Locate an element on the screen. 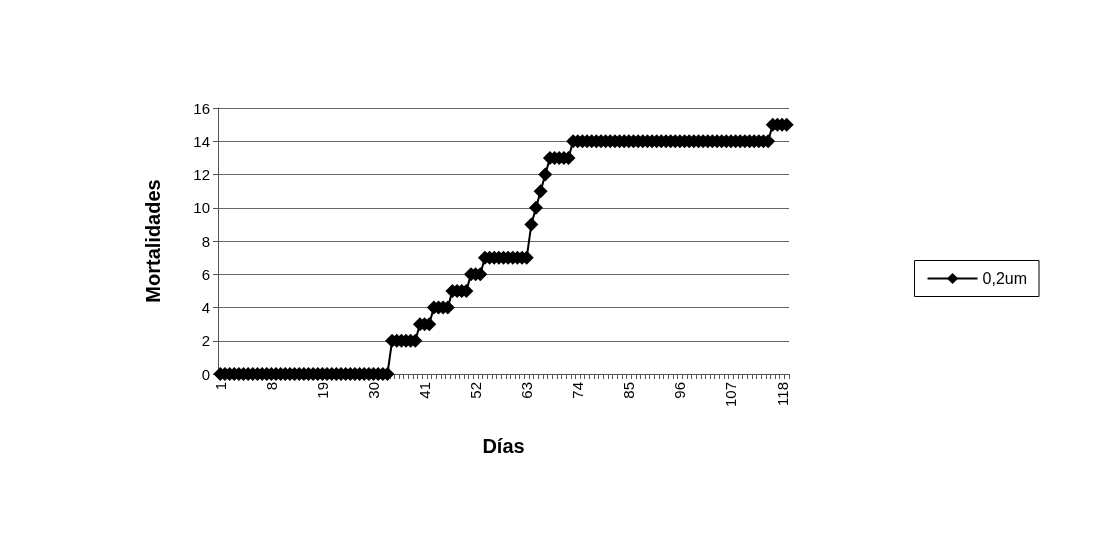 This screenshot has width=1107, height=557. x-tick-label: 96 is located at coordinates (680, 390).